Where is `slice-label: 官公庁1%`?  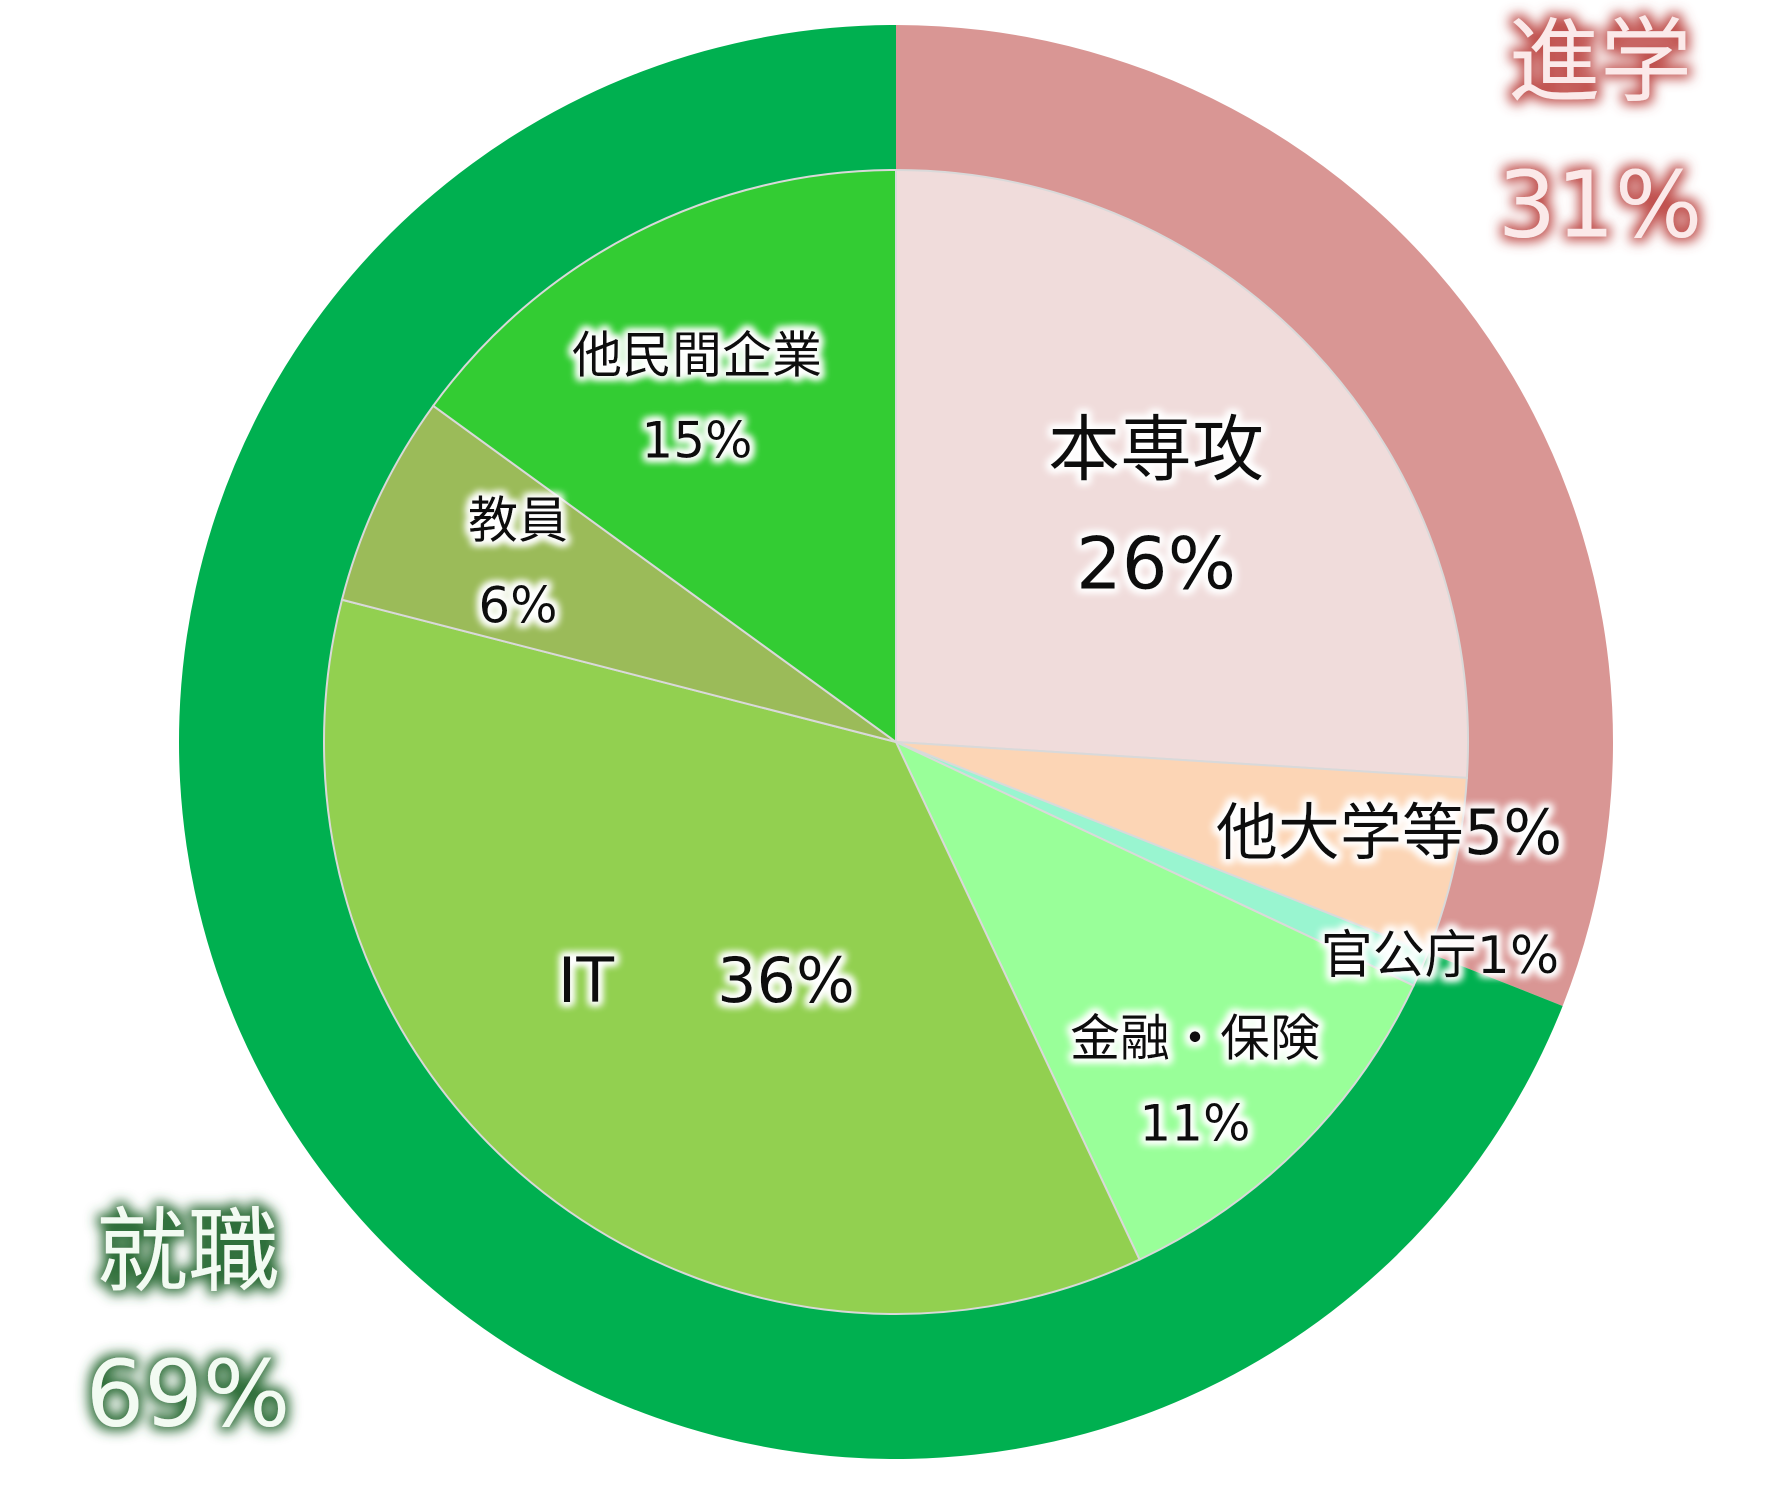
slice-label: 官公庁1% is located at coordinates (1440, 956).